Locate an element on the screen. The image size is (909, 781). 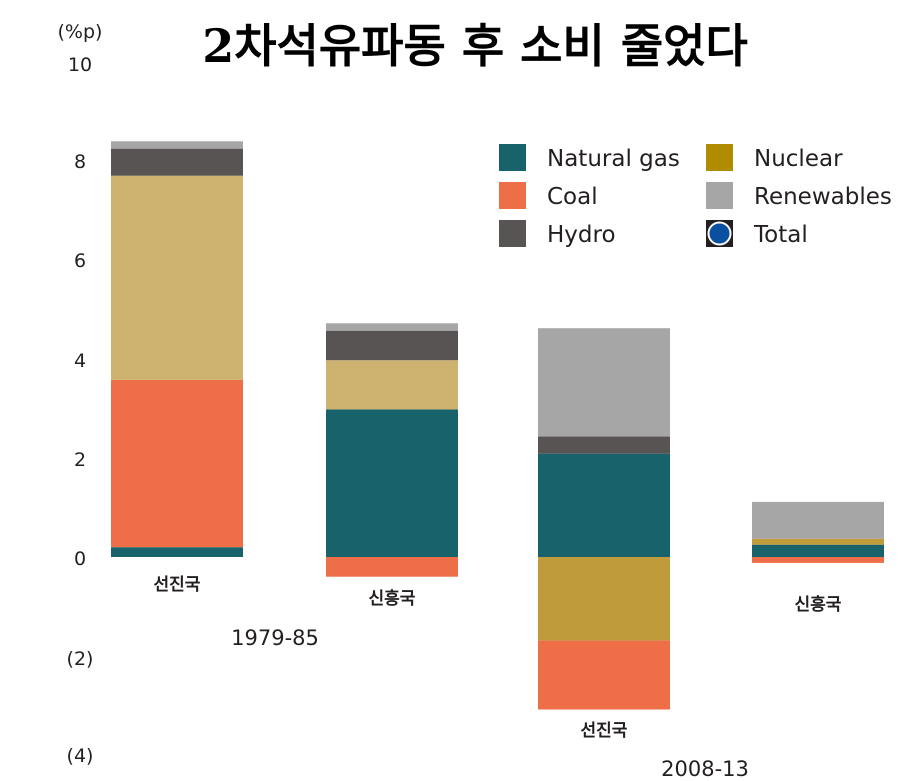
legend-label: Natural gas is located at coordinates (613, 159).